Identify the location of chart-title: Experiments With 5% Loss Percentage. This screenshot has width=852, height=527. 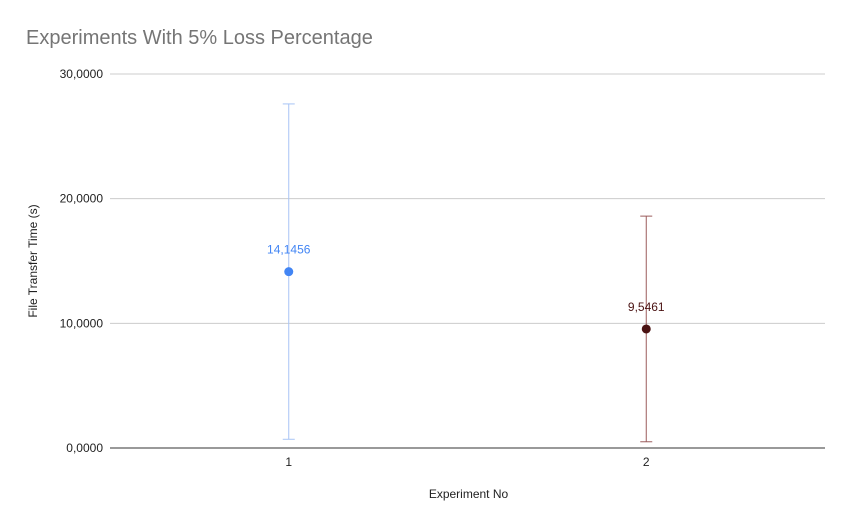
(199, 38).